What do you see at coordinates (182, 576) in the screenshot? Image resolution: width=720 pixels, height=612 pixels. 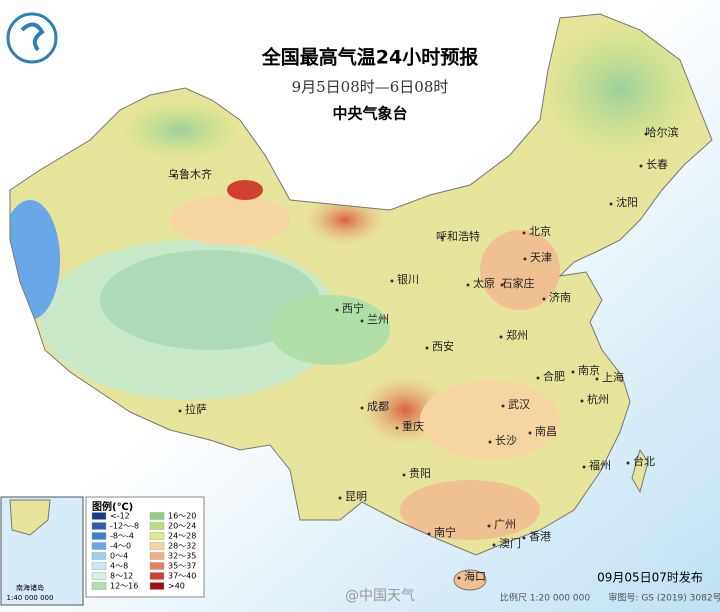 I see `legend-label: 37～40` at bounding box center [182, 576].